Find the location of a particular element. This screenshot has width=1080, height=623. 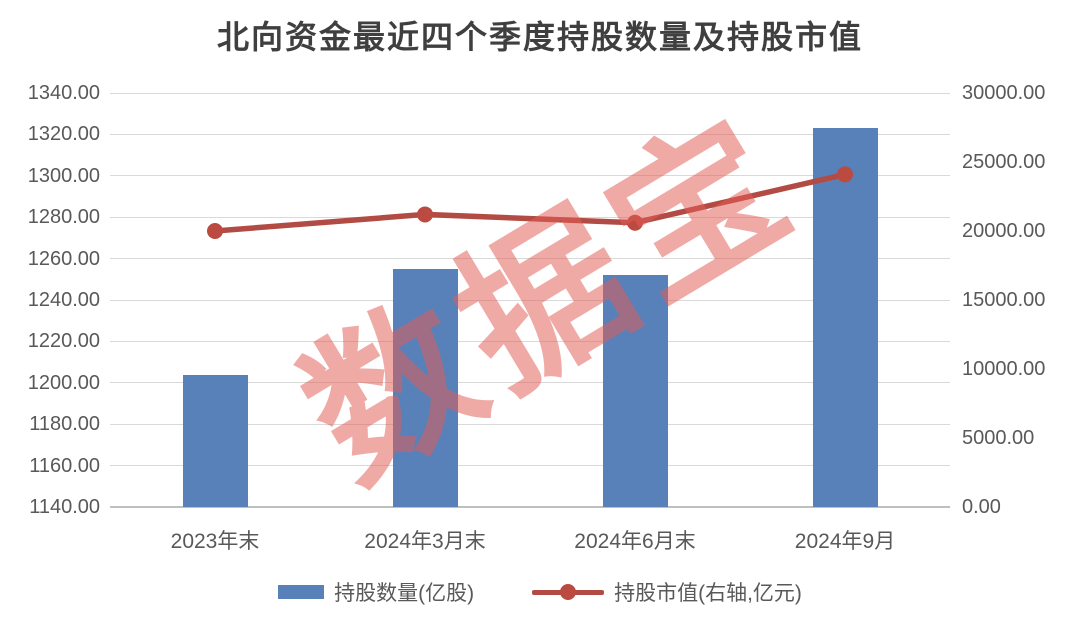

left-axis-tick-label: 1280.00 is located at coordinates (63, 217).